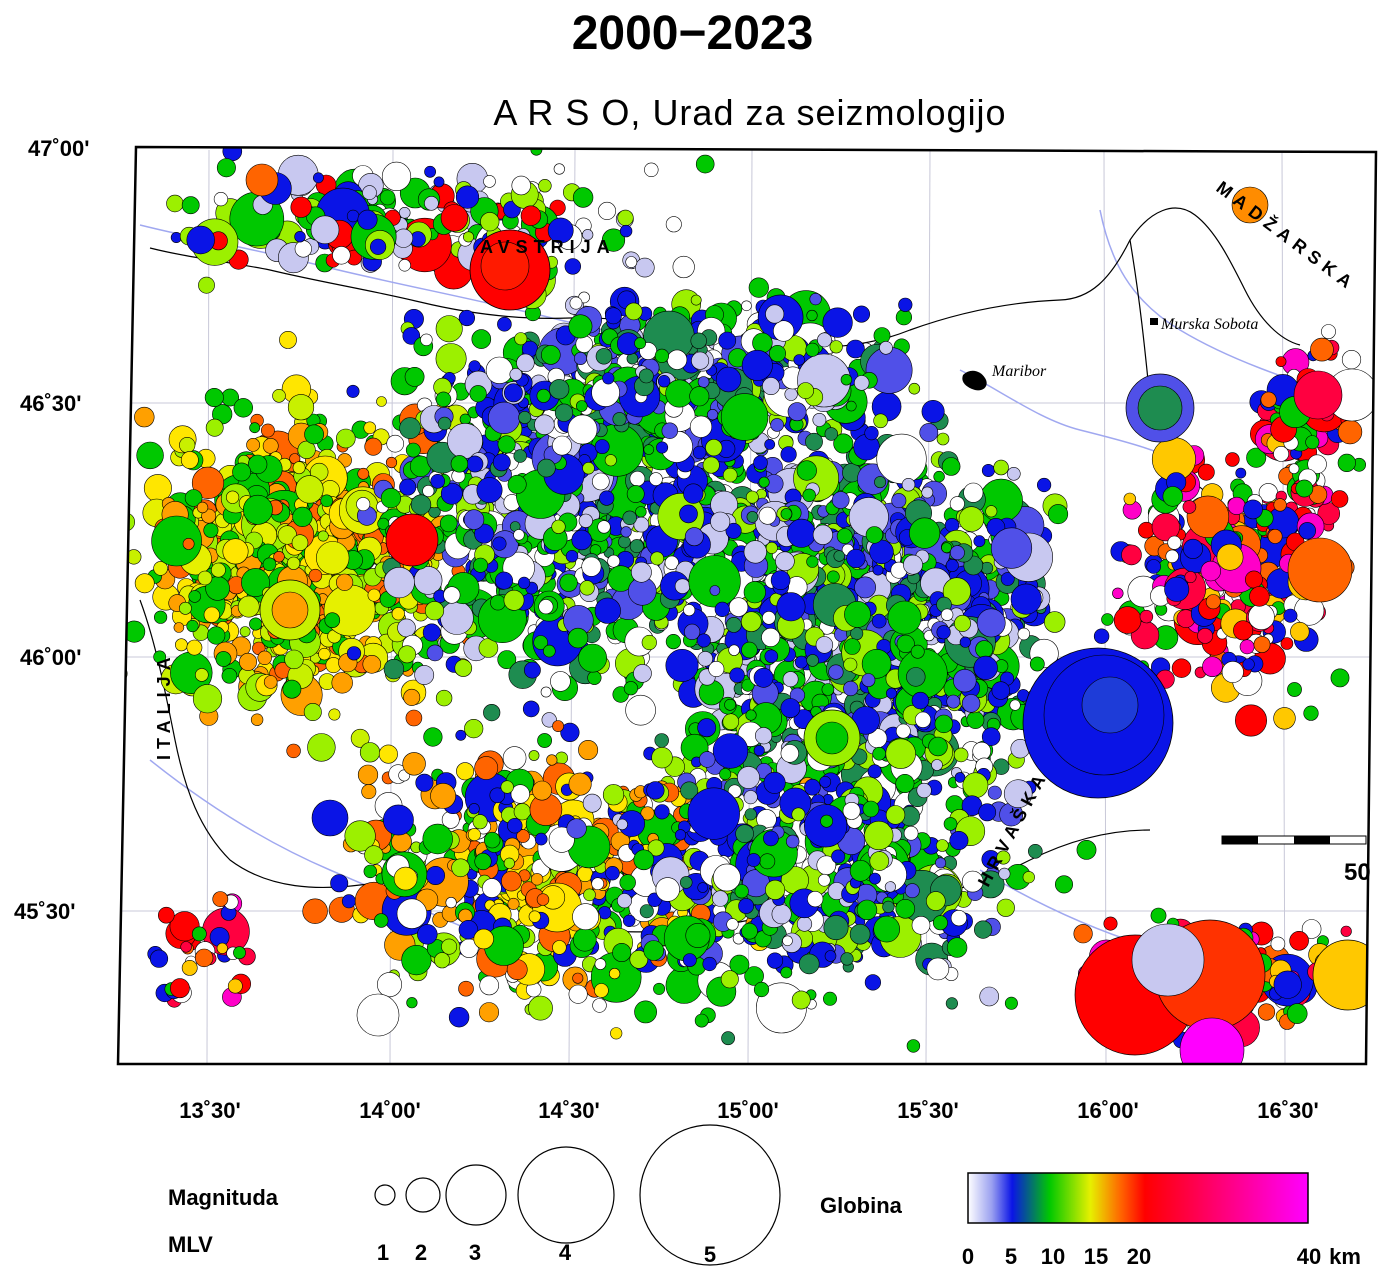  I want to click on map-title: 2000−2023, so click(692, 33).